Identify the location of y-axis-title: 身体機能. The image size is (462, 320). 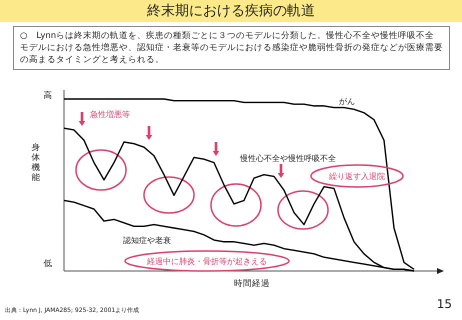
(36, 162).